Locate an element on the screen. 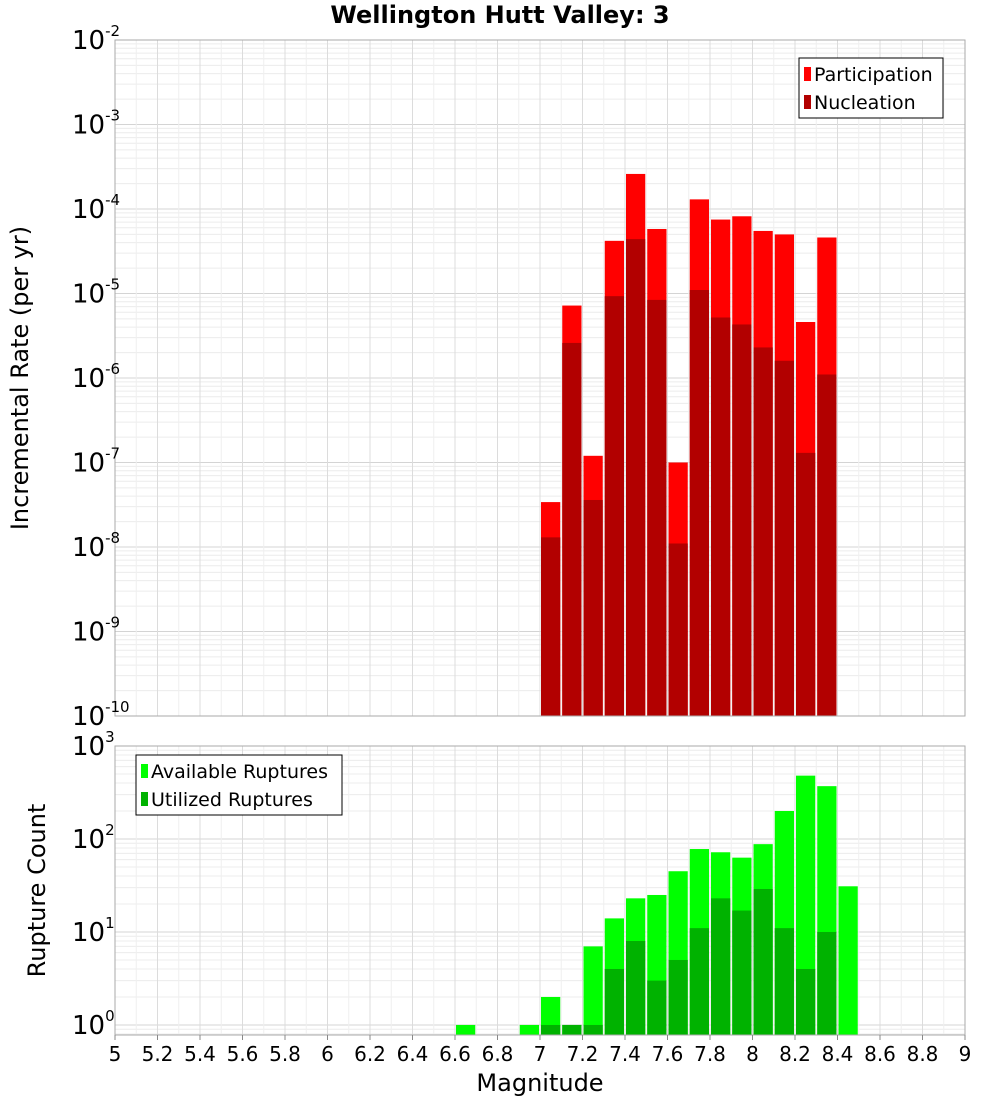  legend-label: Available Ruptures is located at coordinates (239, 772).